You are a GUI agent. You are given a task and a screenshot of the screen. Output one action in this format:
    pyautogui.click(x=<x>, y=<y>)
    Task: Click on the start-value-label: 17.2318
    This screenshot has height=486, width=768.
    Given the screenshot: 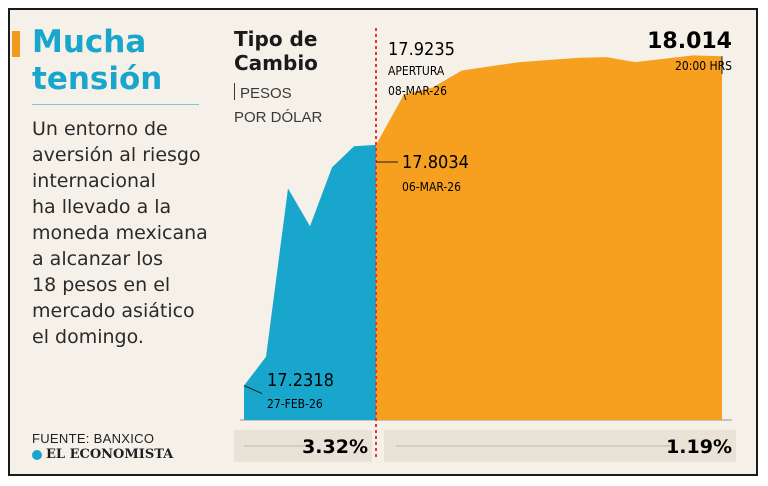 What is the action you would take?
    pyautogui.click(x=300, y=380)
    